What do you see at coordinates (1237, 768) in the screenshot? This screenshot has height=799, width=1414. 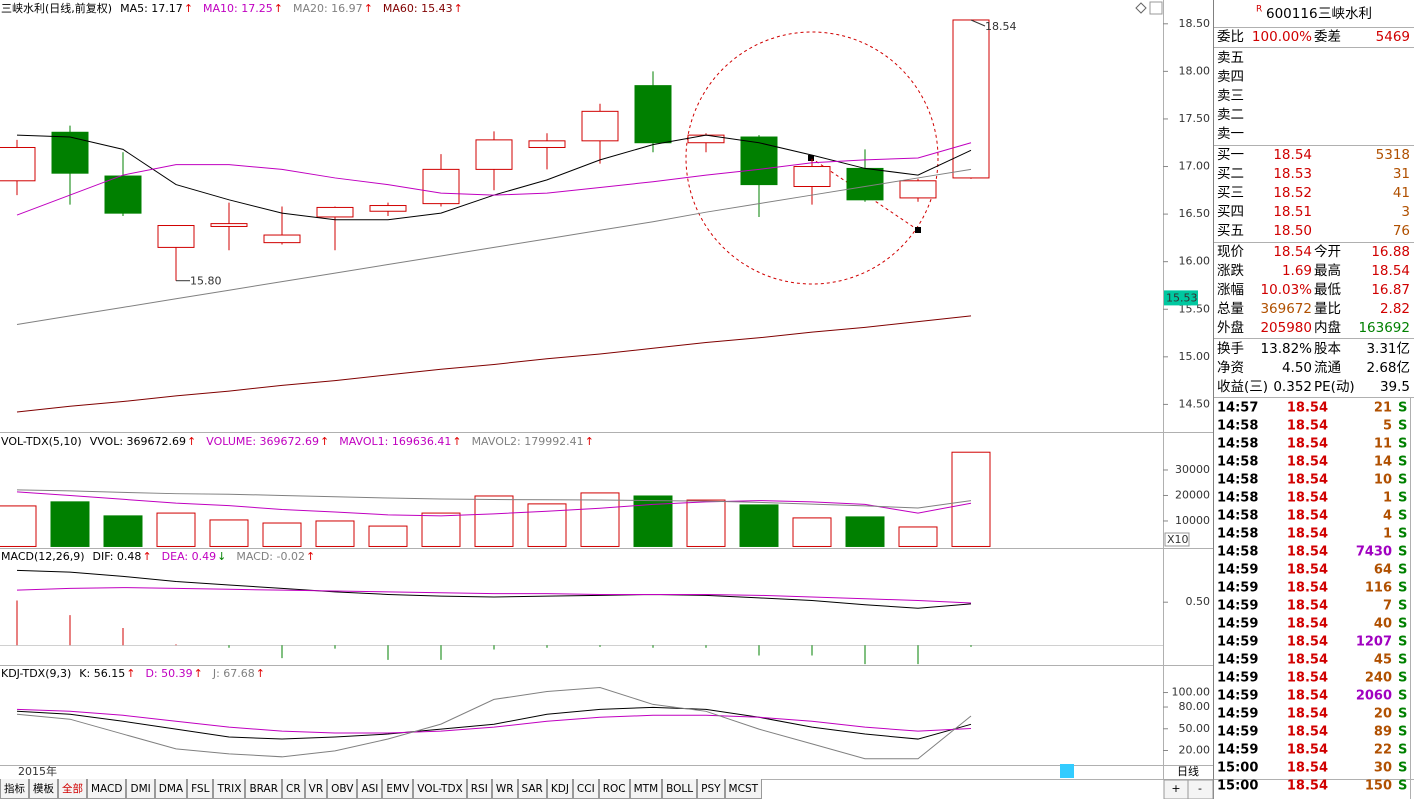 I see `trade-time: 15:00` at bounding box center [1237, 768].